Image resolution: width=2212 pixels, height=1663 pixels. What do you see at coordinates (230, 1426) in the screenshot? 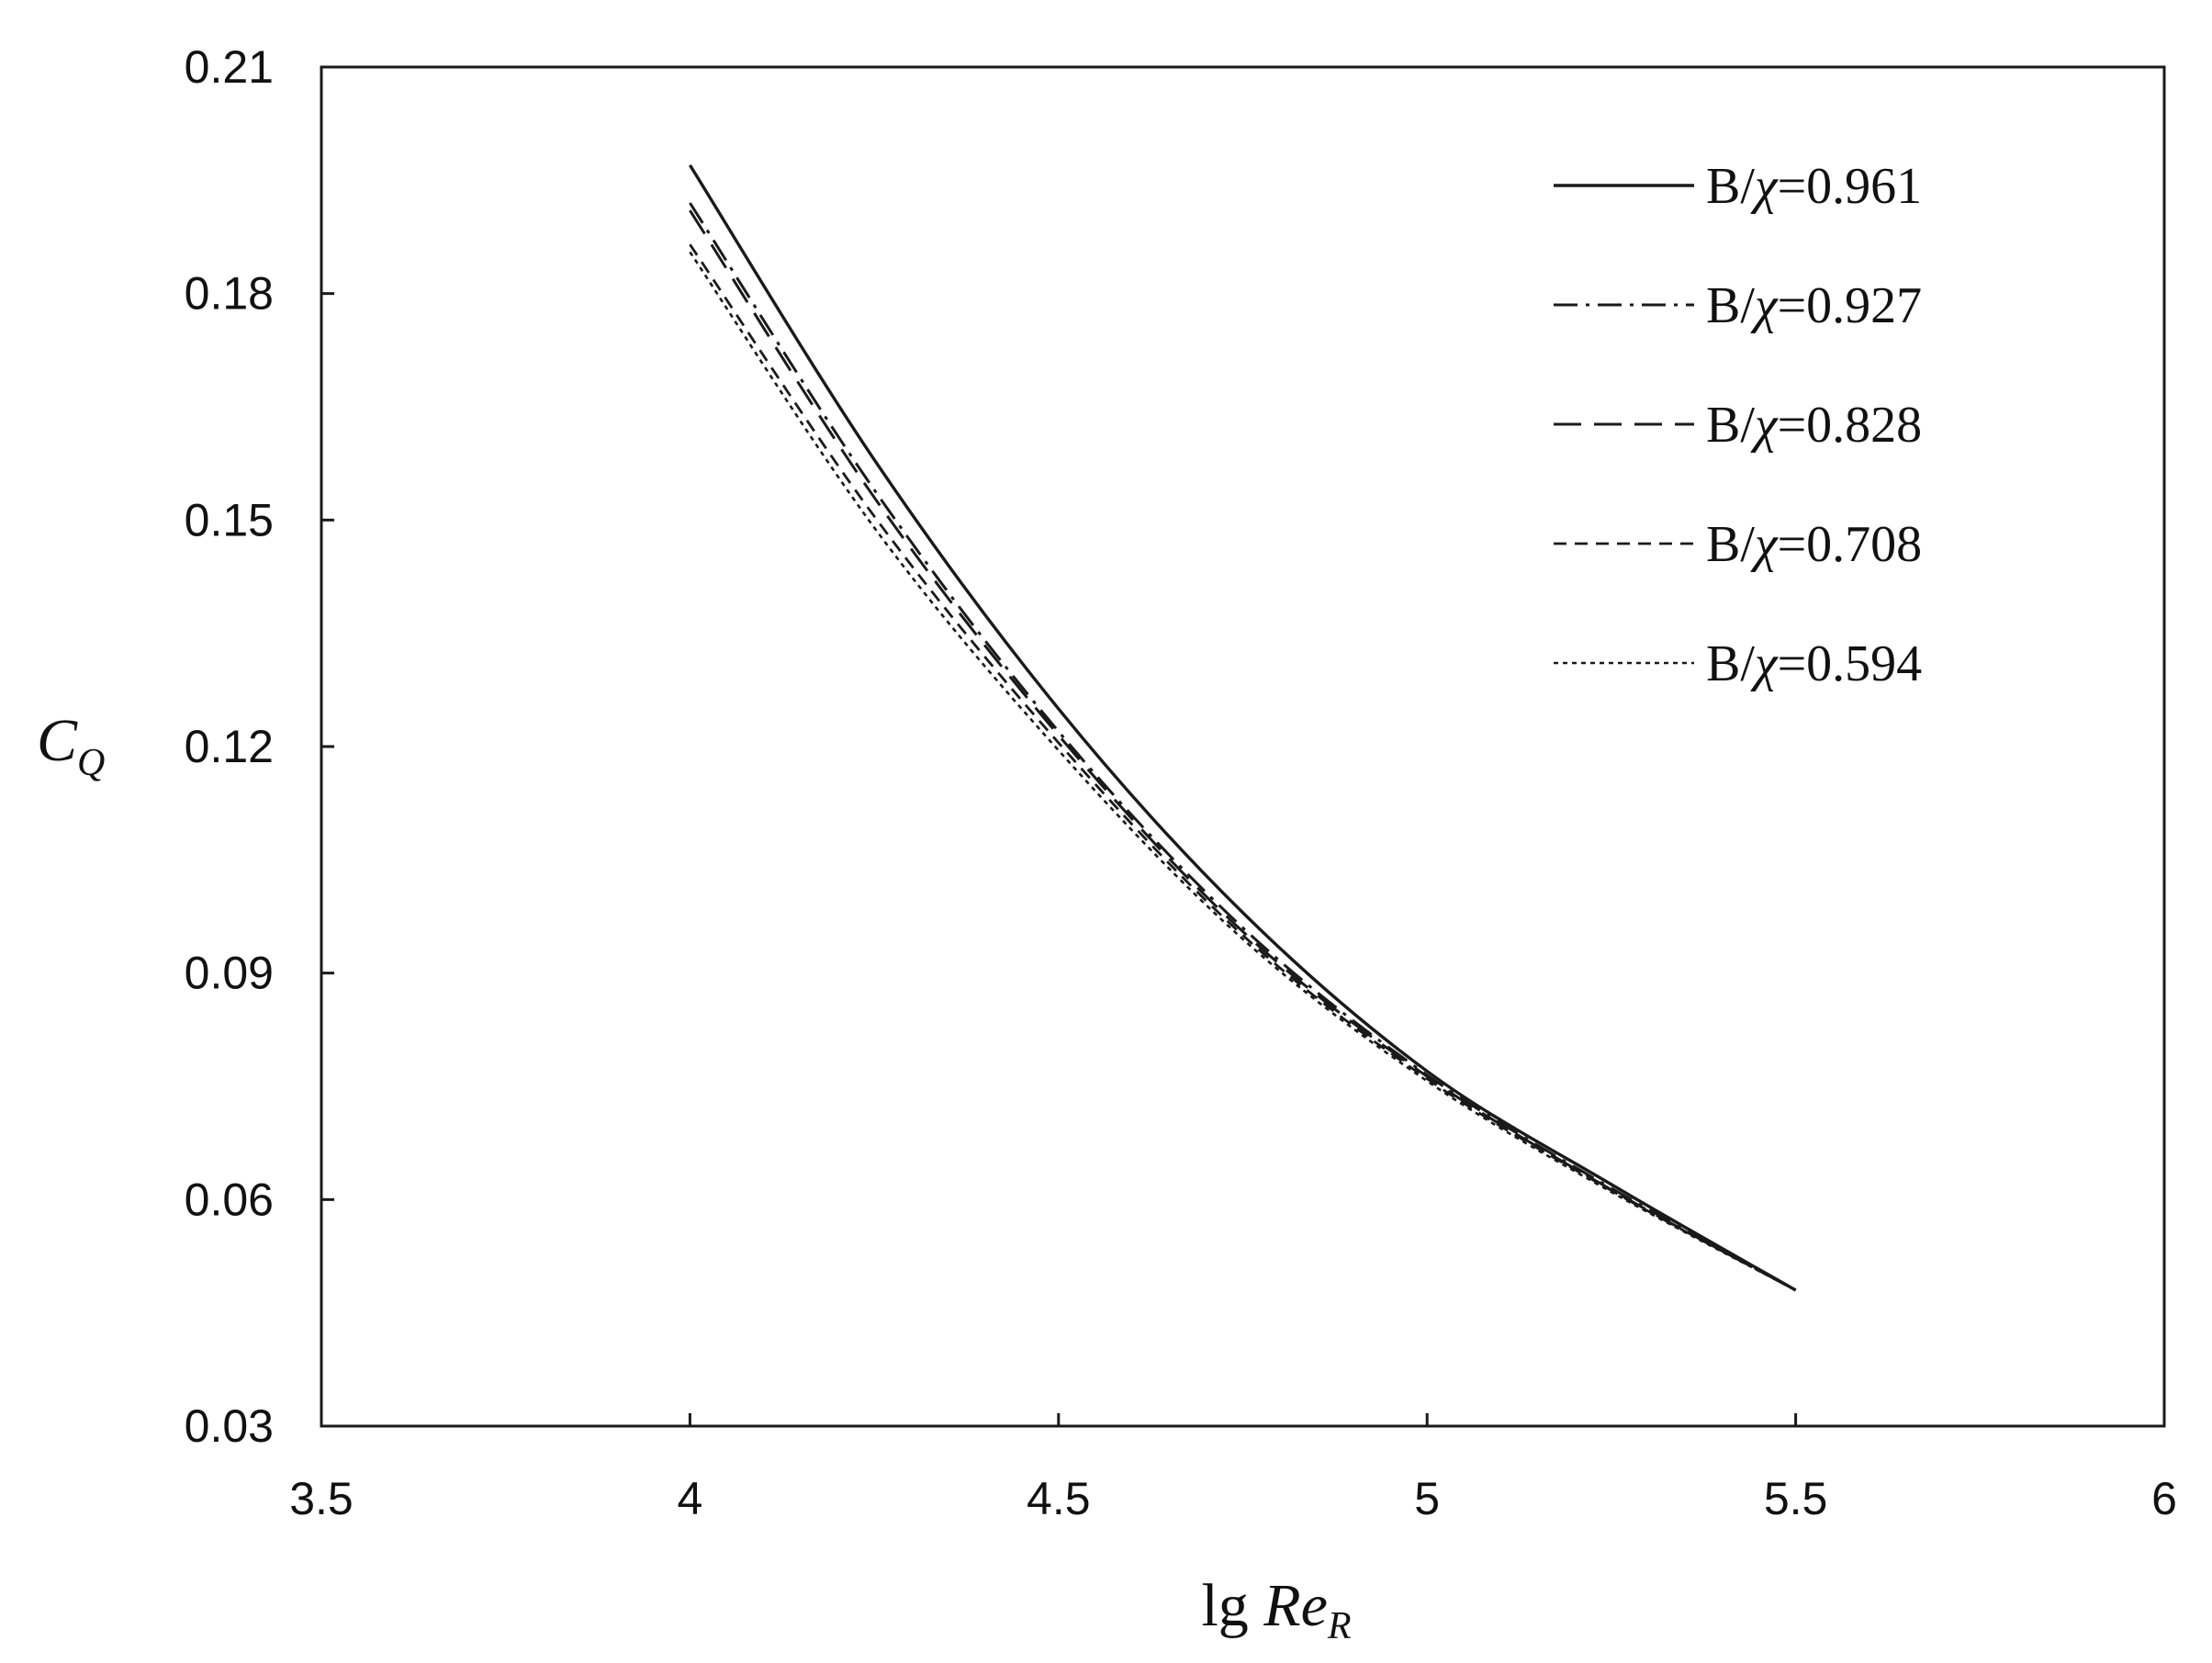
I see `y-tick-label: 0.03` at bounding box center [230, 1426].